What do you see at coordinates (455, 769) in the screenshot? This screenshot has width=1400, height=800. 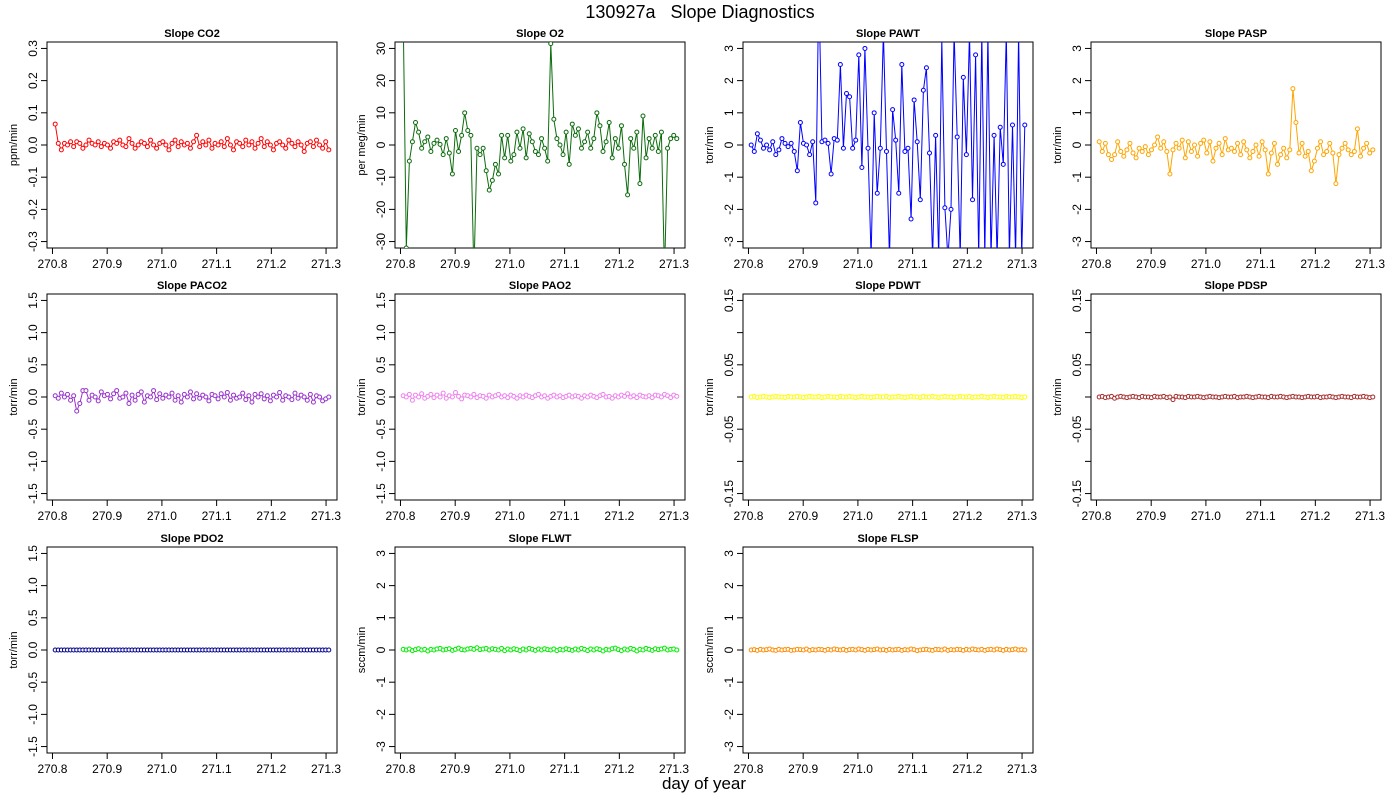 I see `x-tick-label: 270.9` at bounding box center [455, 769].